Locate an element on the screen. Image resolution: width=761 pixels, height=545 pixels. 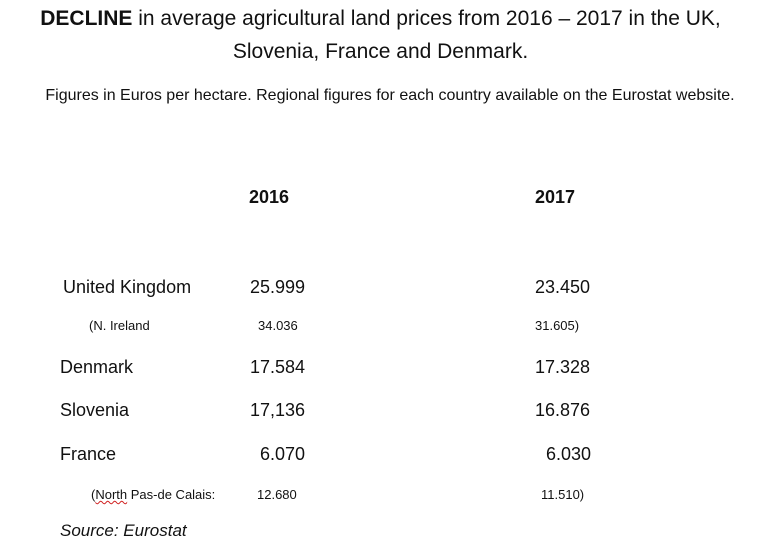
row-label-denmark: Denmark is located at coordinates (97, 367).